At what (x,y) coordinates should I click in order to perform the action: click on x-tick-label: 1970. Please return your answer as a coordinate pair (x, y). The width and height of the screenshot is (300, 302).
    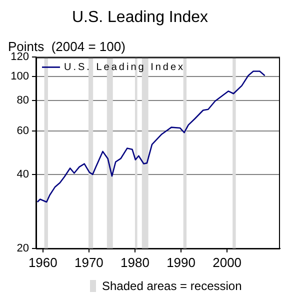
    Looking at the image, I should click on (89, 262).